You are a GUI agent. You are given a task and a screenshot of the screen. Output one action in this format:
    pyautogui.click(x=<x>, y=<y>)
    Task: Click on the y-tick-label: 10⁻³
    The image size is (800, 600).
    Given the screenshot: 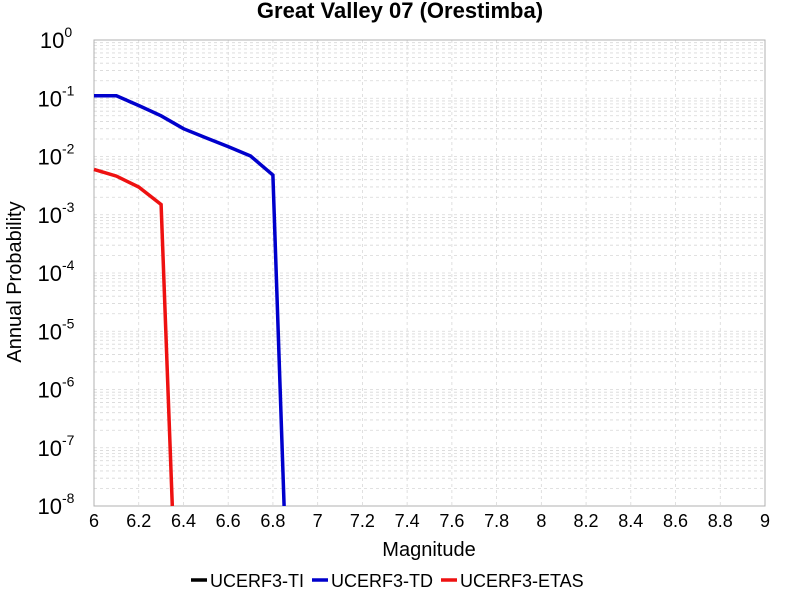 What is the action you would take?
    pyautogui.click(x=56, y=213)
    